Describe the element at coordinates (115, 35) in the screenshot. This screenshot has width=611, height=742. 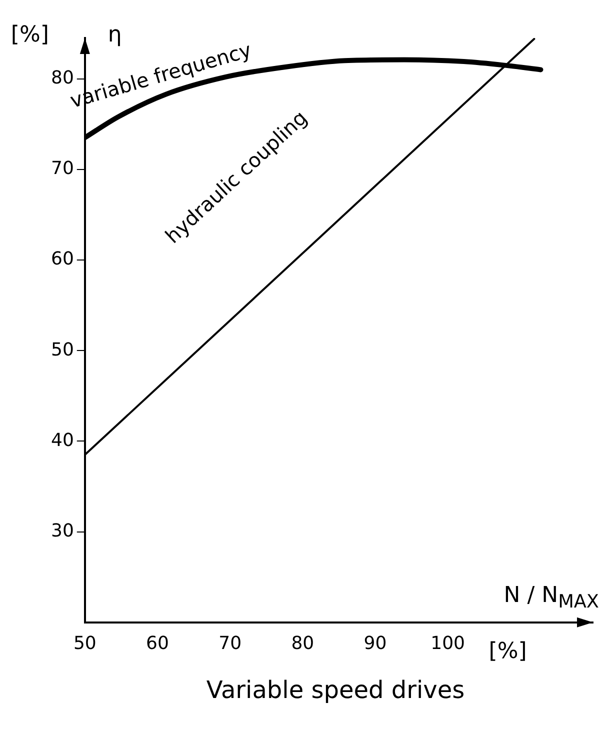
I see `annotation: η` at that location.